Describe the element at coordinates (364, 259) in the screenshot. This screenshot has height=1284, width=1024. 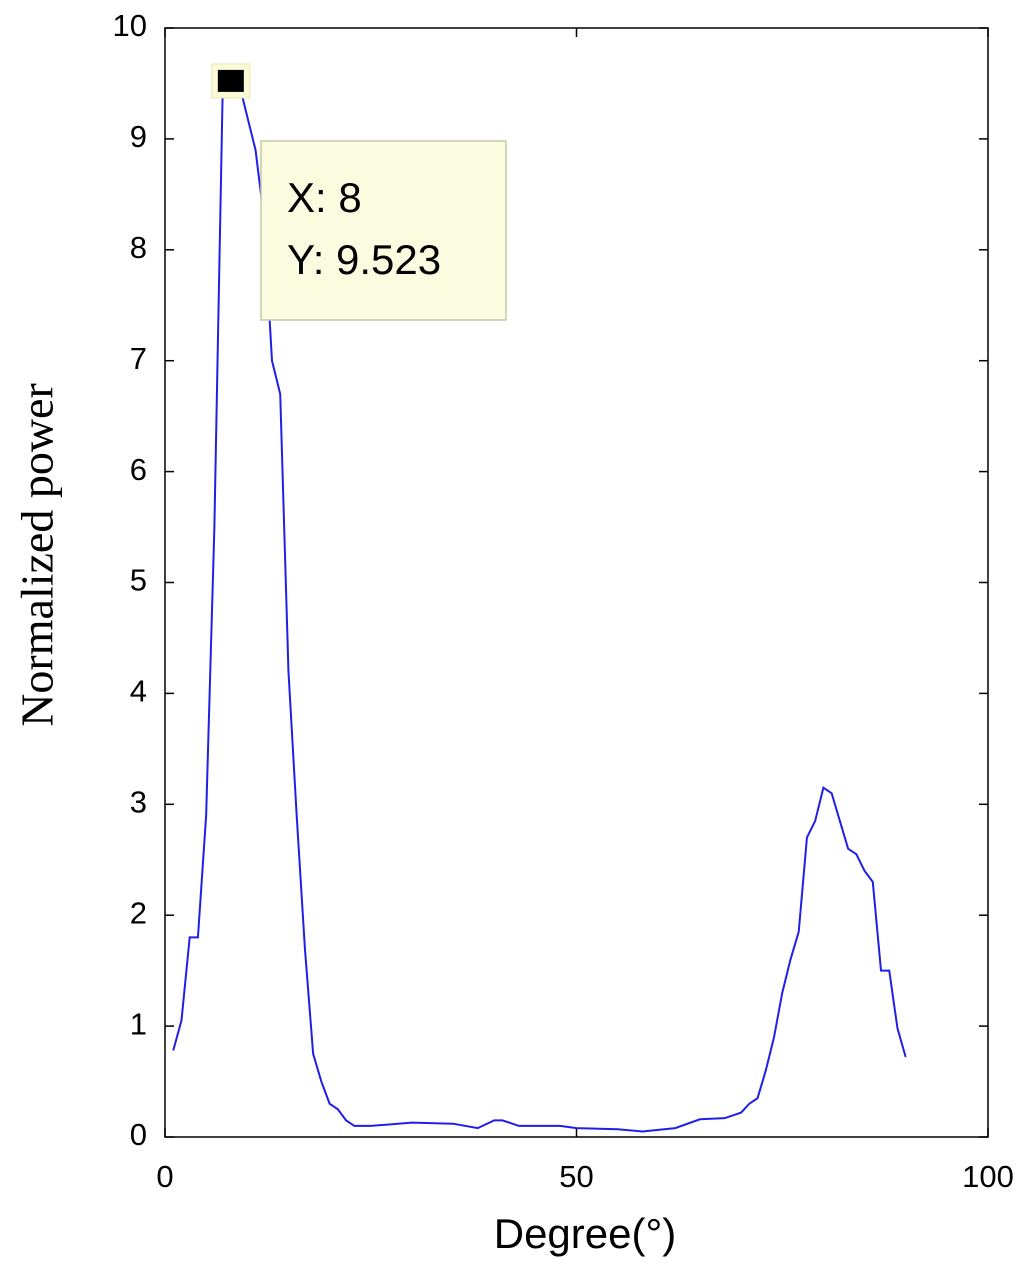
I see `datatip-text: Y: 9.523` at that location.